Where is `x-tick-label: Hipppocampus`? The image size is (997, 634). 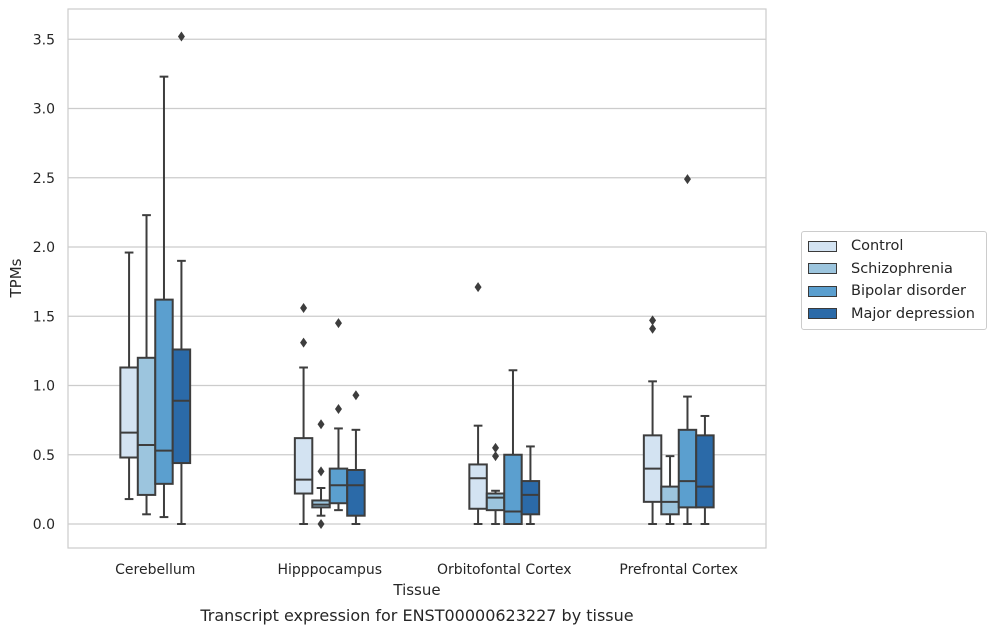 x-tick-label: Hipppocampus is located at coordinates (329, 570).